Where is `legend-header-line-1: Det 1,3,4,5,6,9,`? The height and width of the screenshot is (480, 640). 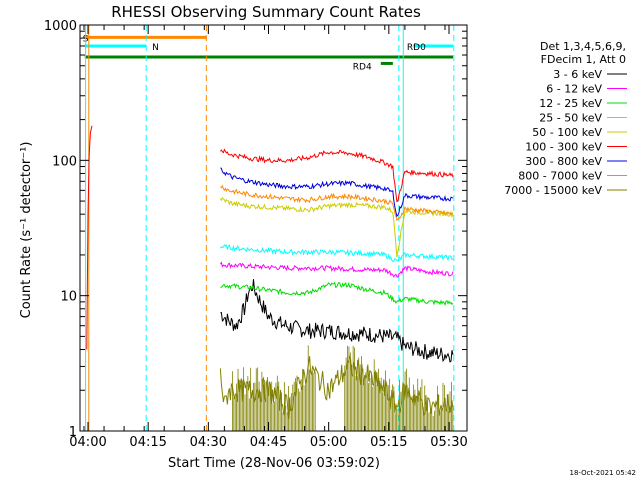
legend-header-line-1: Det 1,3,4,5,6,9, is located at coordinates (583, 46).